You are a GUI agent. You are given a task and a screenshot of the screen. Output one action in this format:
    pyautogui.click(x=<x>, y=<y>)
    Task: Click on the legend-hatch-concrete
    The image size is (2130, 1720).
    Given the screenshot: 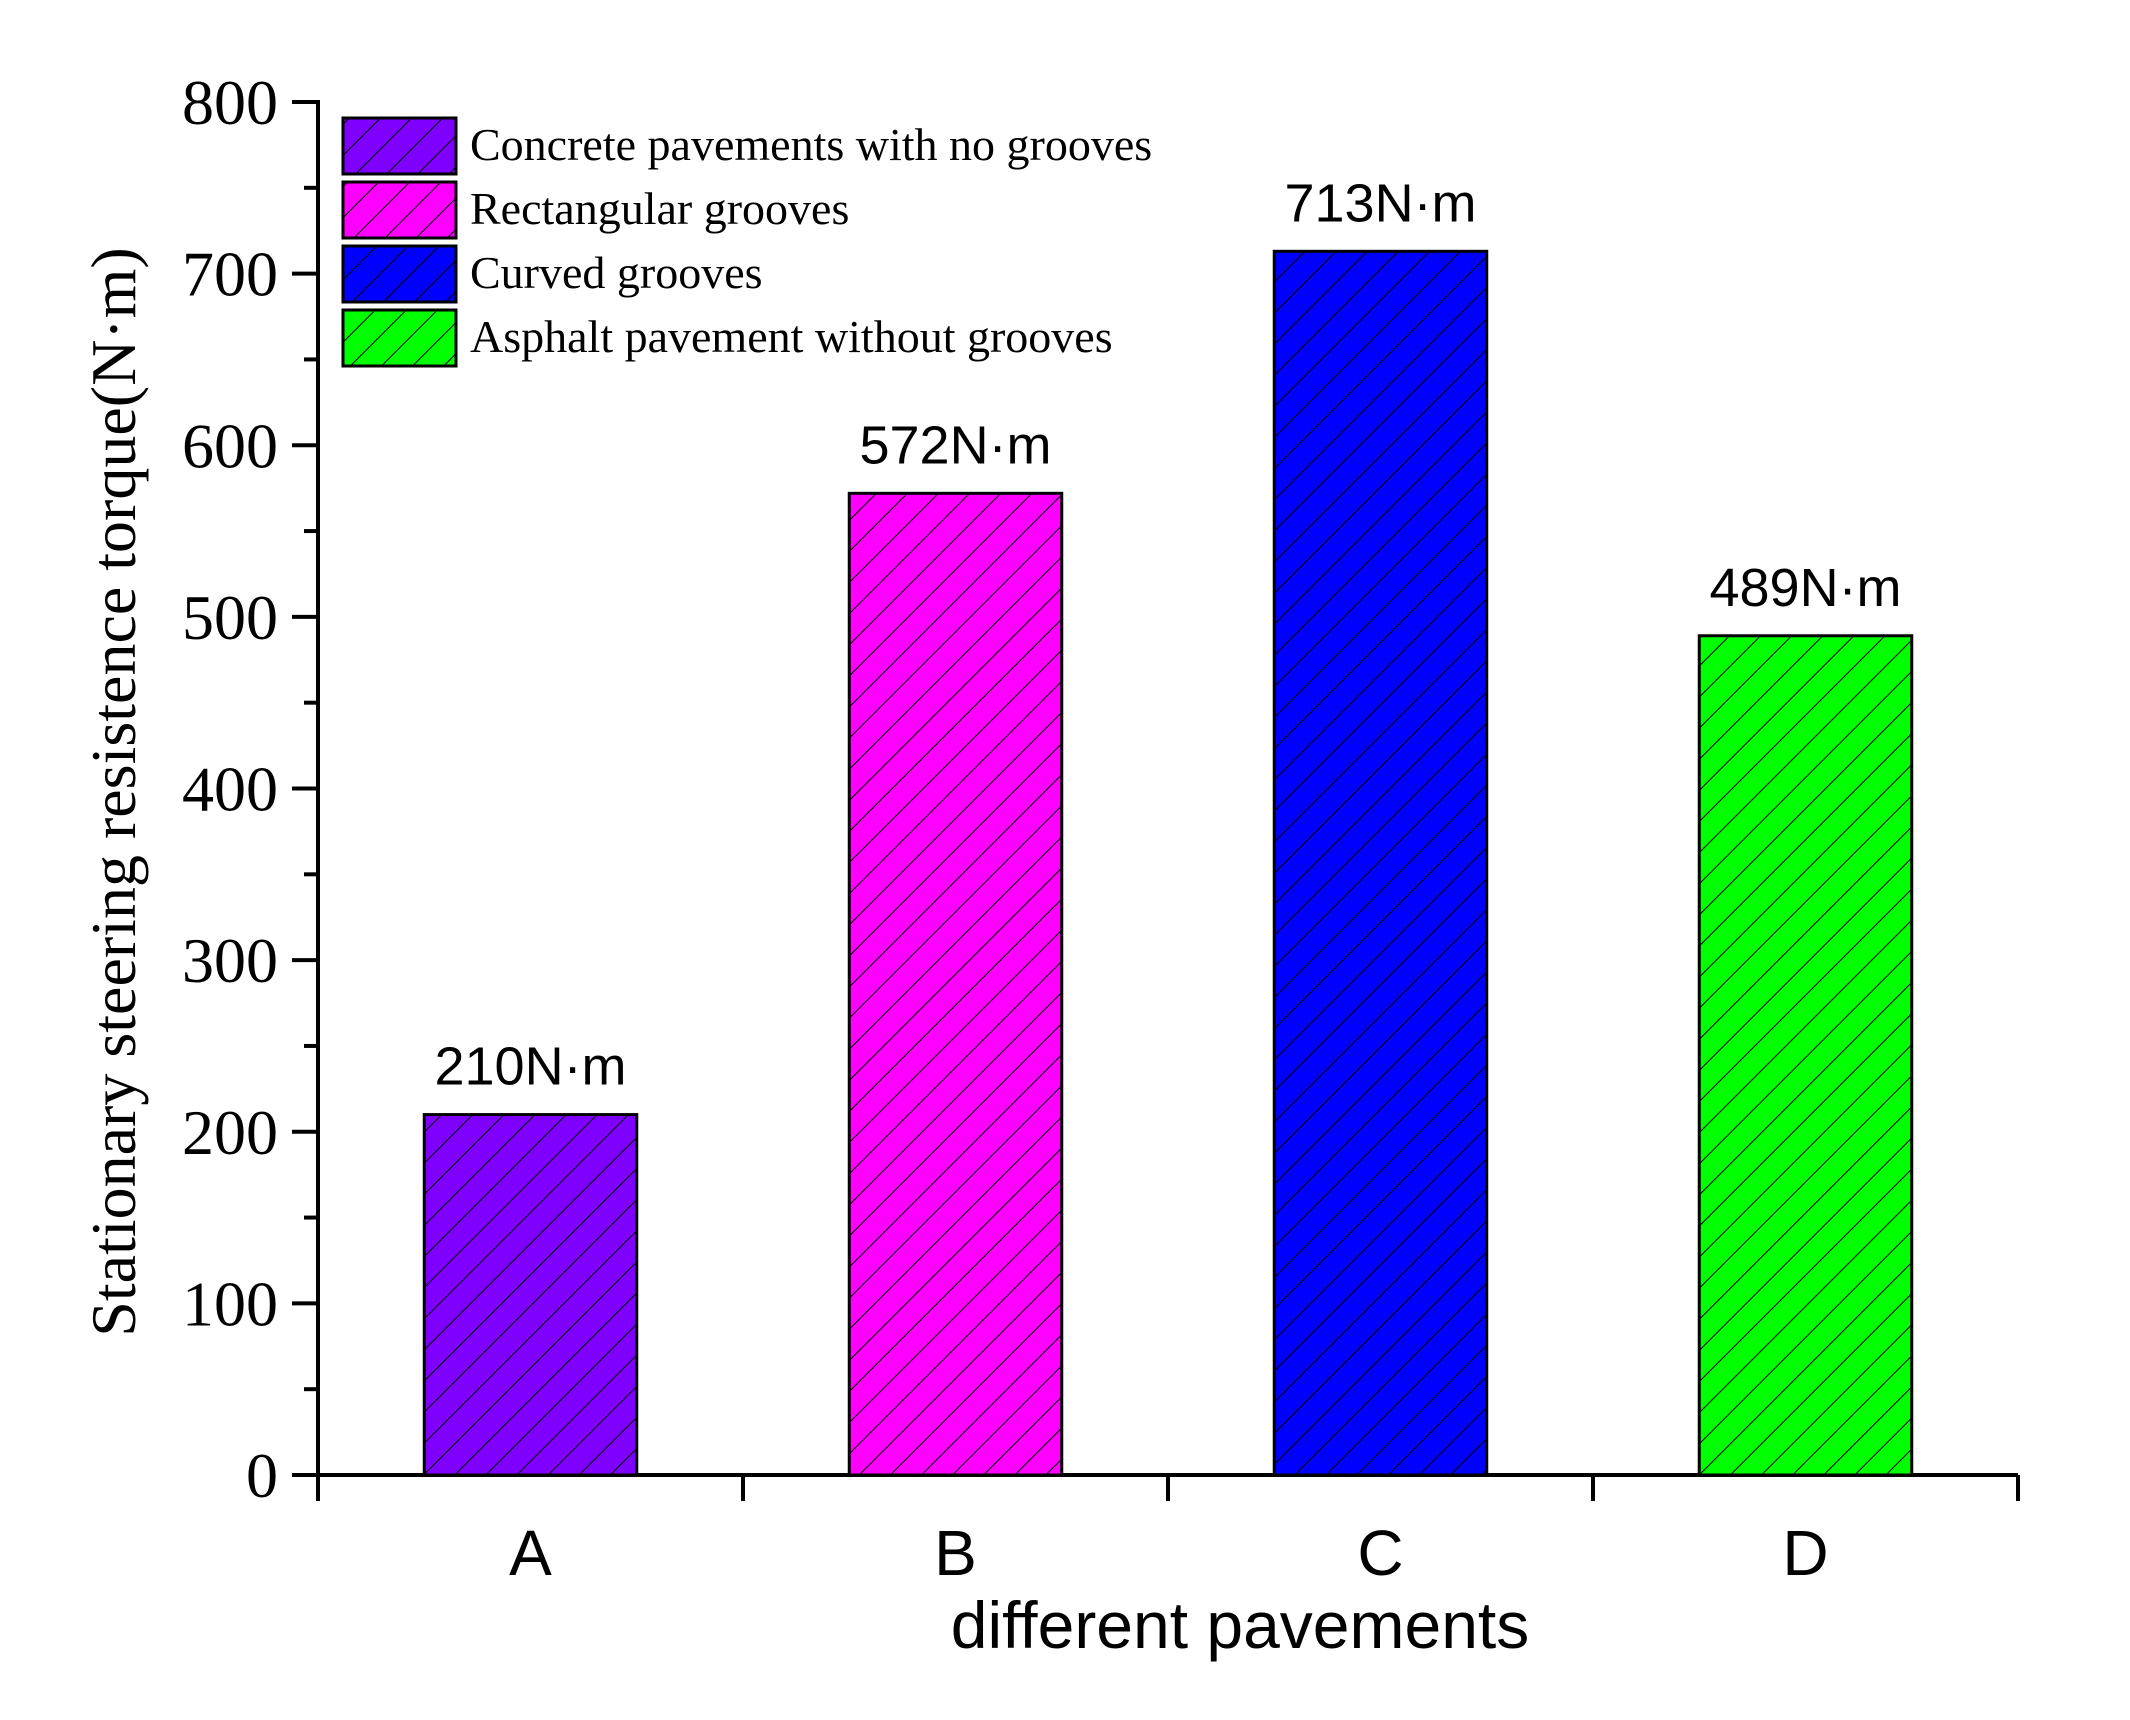 What is the action you would take?
    pyautogui.click(x=399, y=146)
    